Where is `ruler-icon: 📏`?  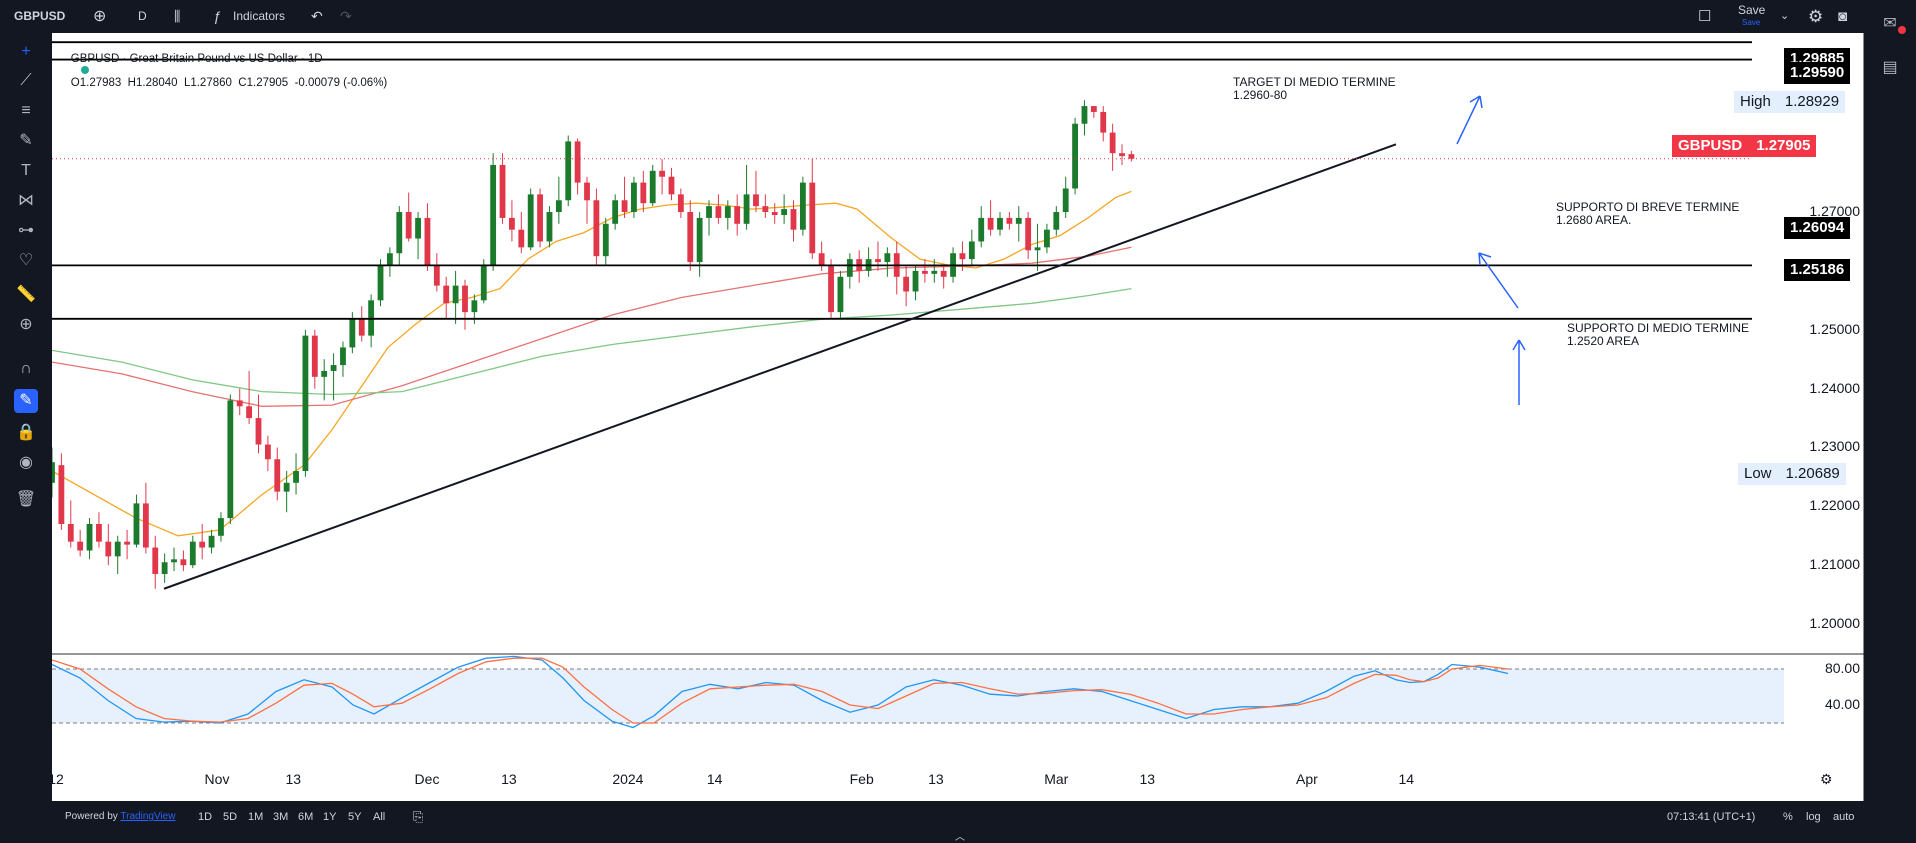
ruler-icon: 📏 is located at coordinates (26, 294).